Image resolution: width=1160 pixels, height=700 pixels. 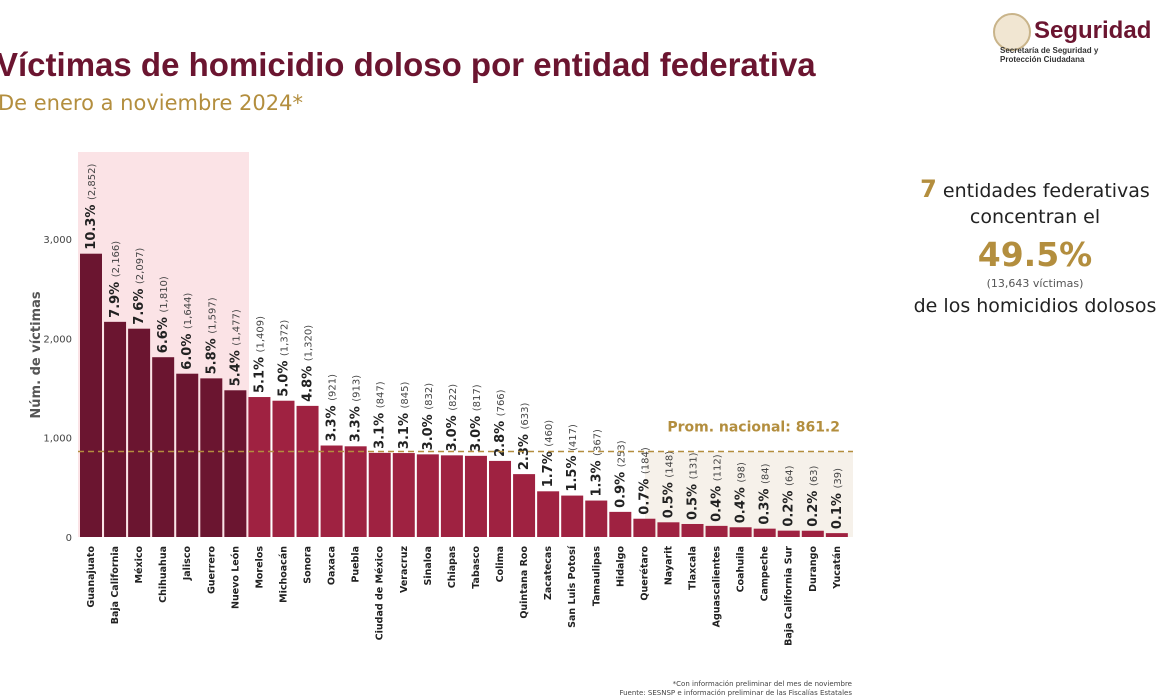 I want to click on side-line-3: de los homicidios dolosos, so click(x=1035, y=306).